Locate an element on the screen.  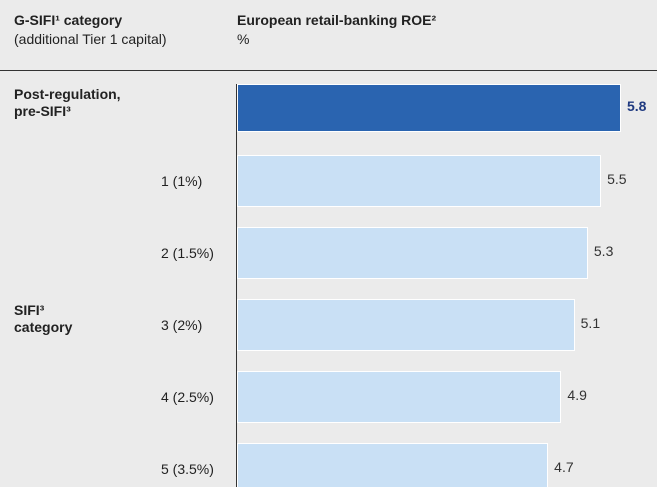
category-subheader: (additional Tier 1 capital) is located at coordinates (90, 39).